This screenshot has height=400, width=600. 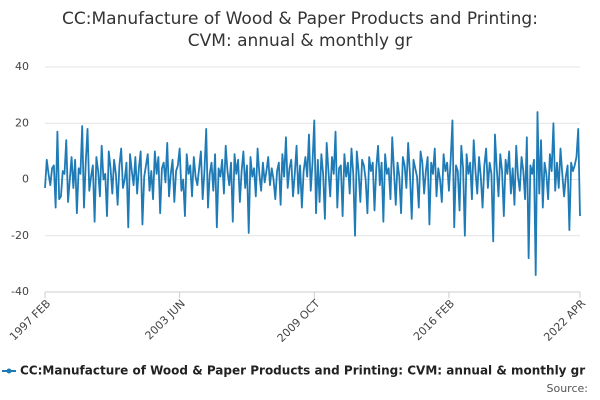 I want to click on x-tick-label: 1997 FEB, so click(x=30, y=320).